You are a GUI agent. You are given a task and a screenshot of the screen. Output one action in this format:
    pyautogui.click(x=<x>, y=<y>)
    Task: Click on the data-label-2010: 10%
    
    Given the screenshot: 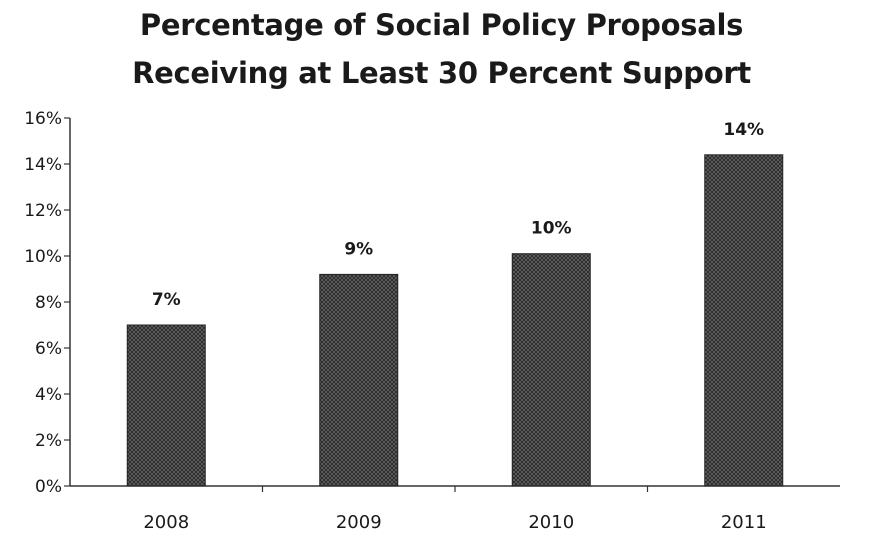 What is the action you would take?
    pyautogui.click(x=551, y=229)
    